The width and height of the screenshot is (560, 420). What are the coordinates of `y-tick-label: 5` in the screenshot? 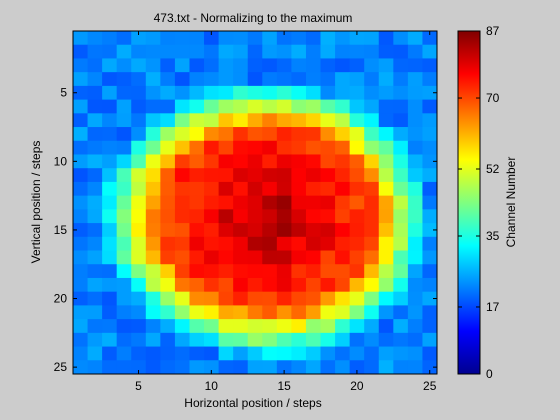 It's located at (63, 93).